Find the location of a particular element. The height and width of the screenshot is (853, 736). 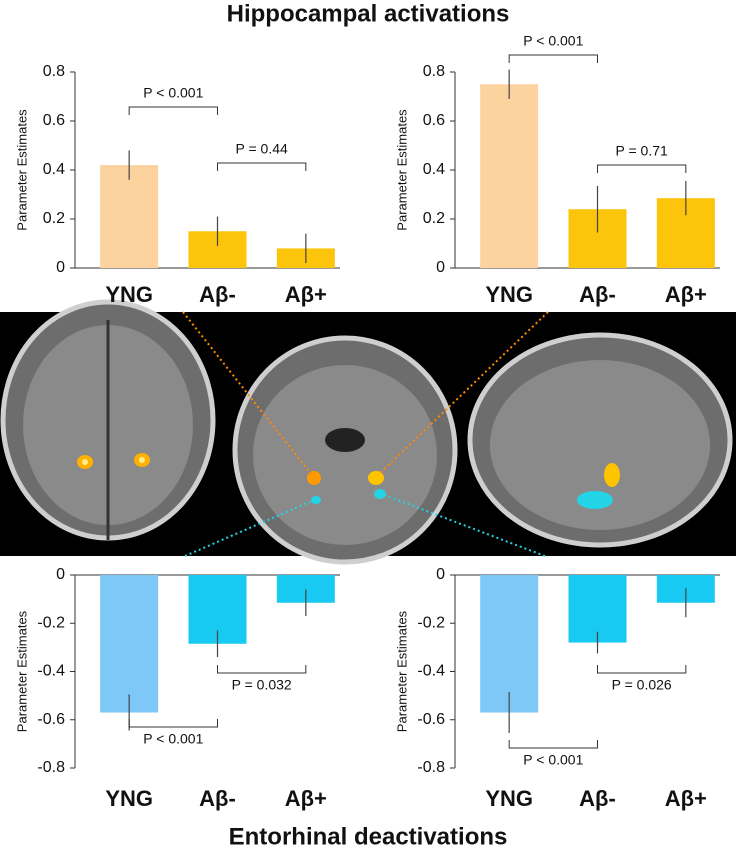

p-value: P = 0.026 is located at coordinates (642, 685).